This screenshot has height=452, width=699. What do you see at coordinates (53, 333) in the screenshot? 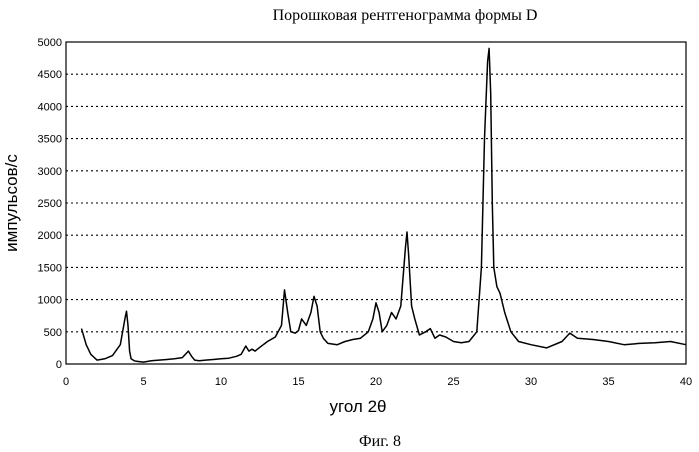
I see `y-tick-label-1: 500` at bounding box center [53, 333].